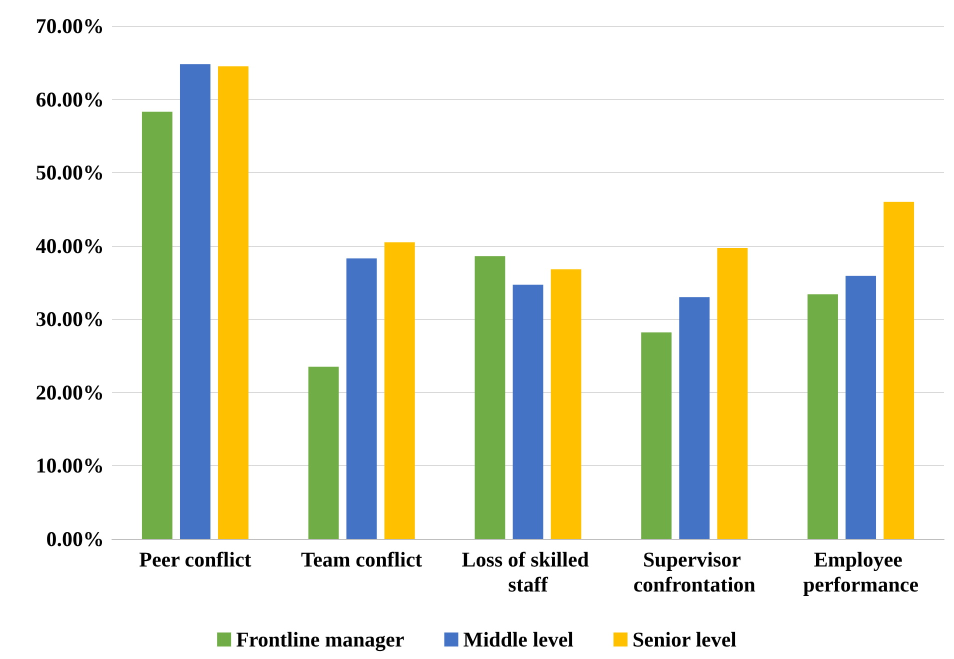 This screenshot has width=954, height=659. What do you see at coordinates (518, 640) in the screenshot?
I see `legend-label: Middle level` at bounding box center [518, 640].